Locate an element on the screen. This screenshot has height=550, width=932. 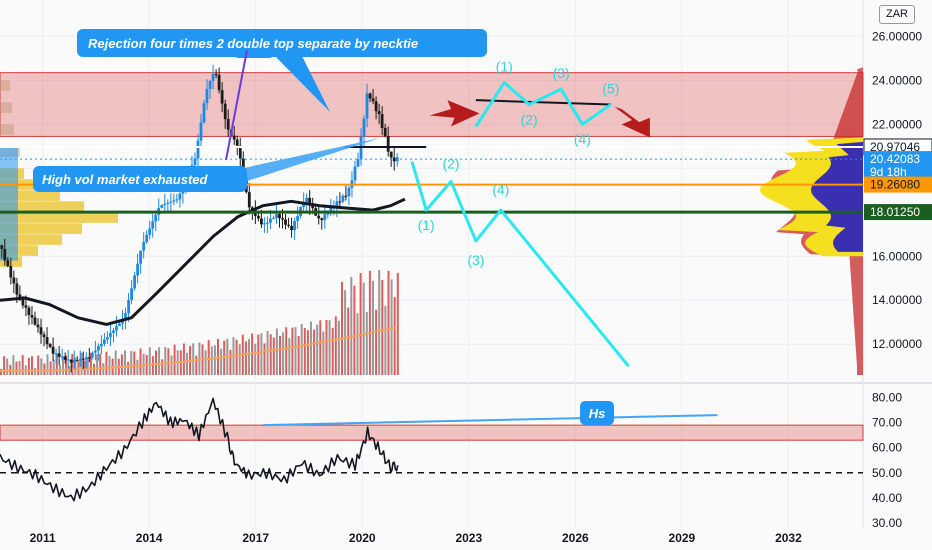
rsi-zone is located at coordinates (432, 432).